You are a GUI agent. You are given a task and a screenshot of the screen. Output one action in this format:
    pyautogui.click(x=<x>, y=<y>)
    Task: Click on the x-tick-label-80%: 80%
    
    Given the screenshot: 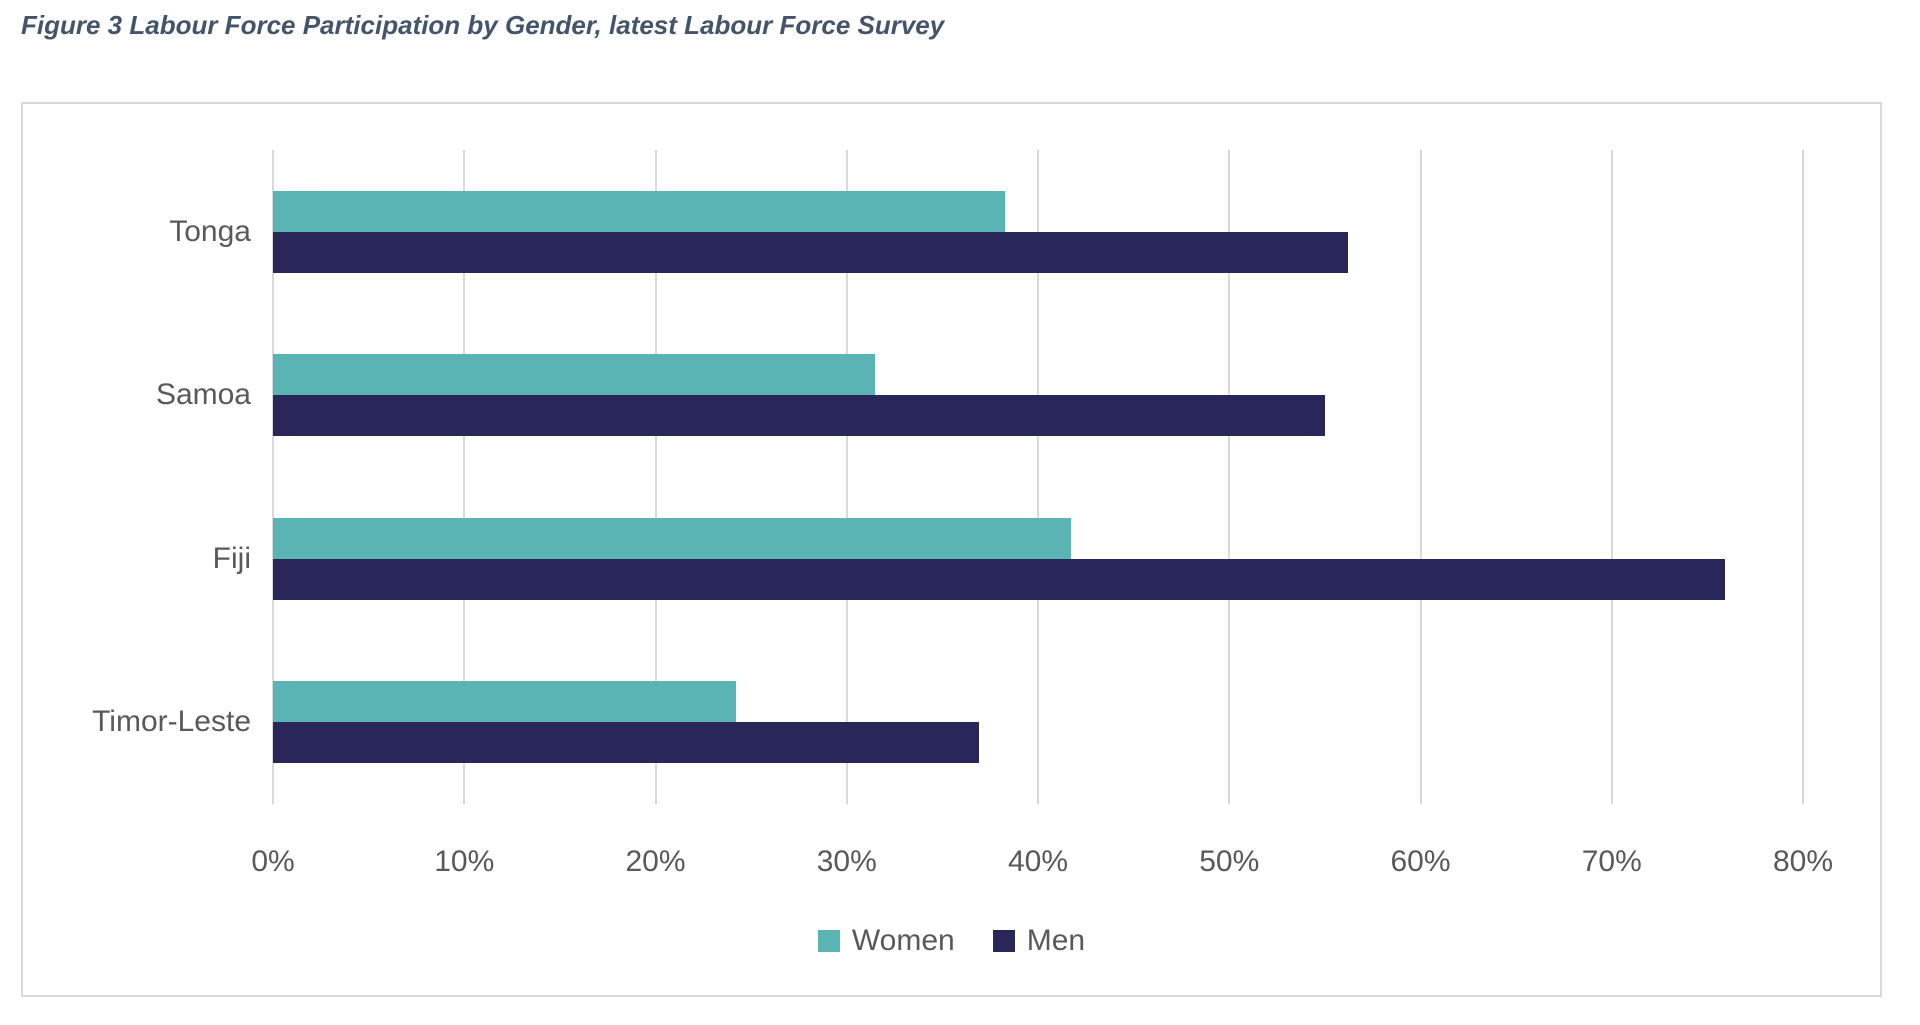 What is the action you would take?
    pyautogui.click(x=1803, y=861)
    